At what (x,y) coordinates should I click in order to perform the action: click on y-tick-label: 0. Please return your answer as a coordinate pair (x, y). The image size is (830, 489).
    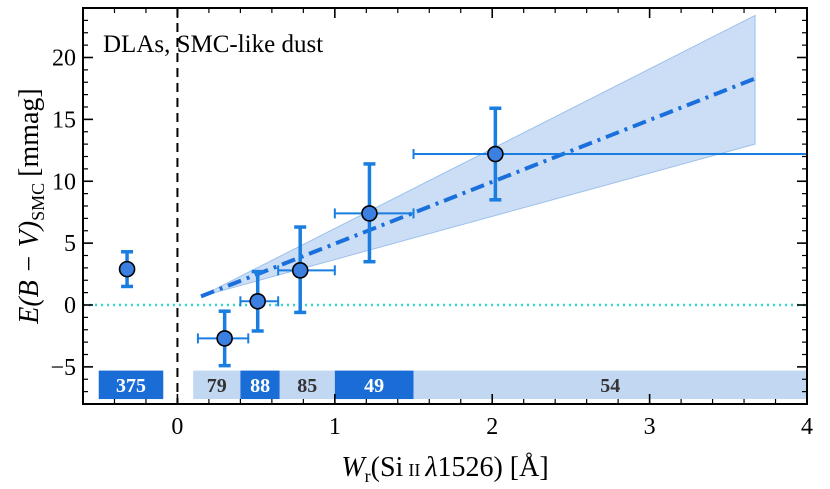
    Looking at the image, I should click on (70, 306).